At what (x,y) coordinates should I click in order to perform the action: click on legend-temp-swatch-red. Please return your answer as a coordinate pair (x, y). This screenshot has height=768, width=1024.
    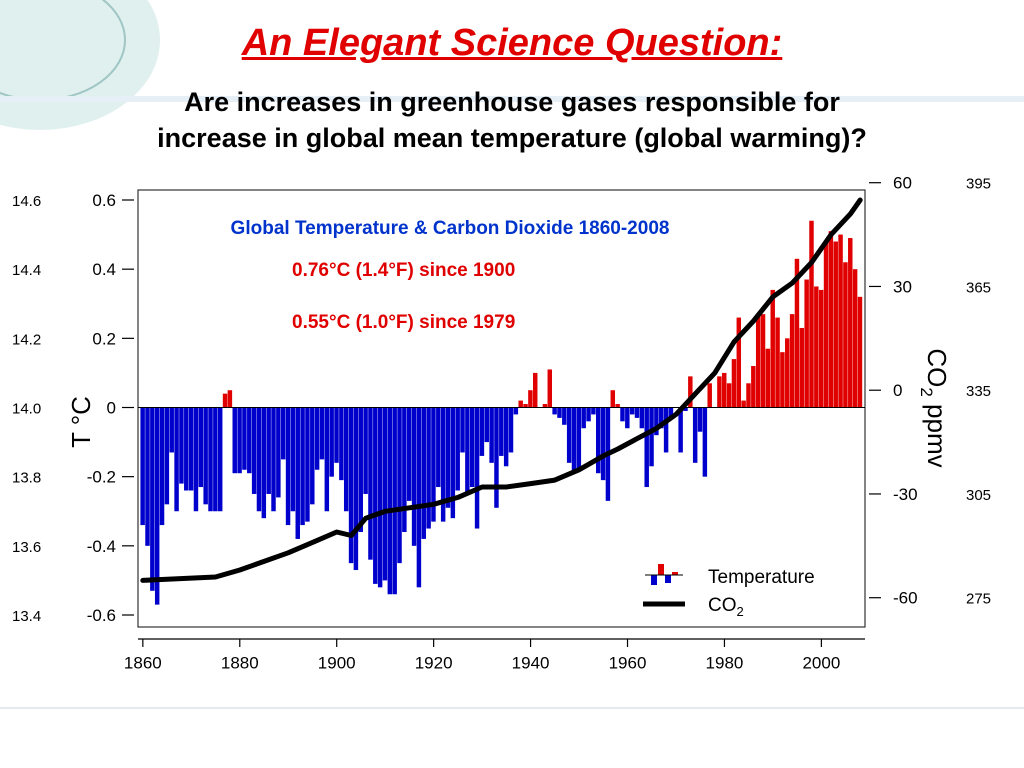
    Looking at the image, I should click on (661, 569).